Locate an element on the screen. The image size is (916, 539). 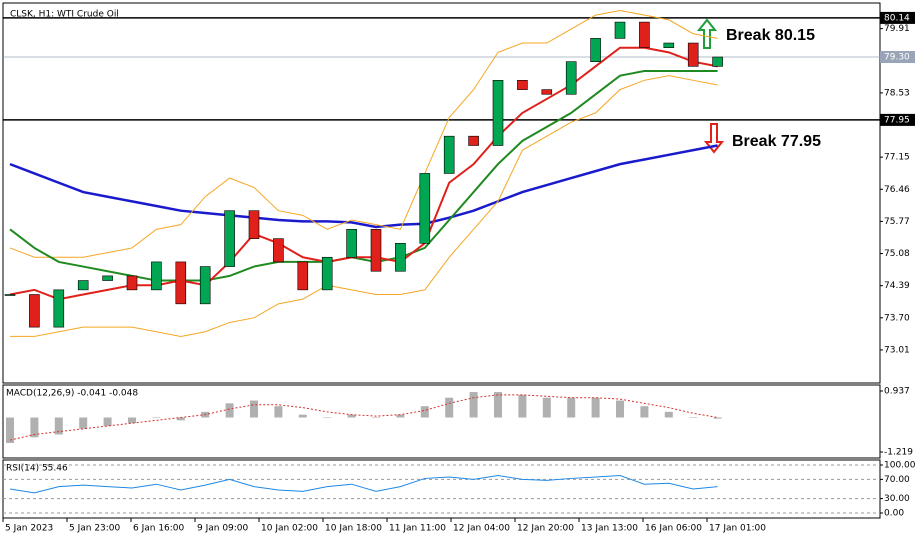
current-price-label: 79.30 is located at coordinates (897, 58).